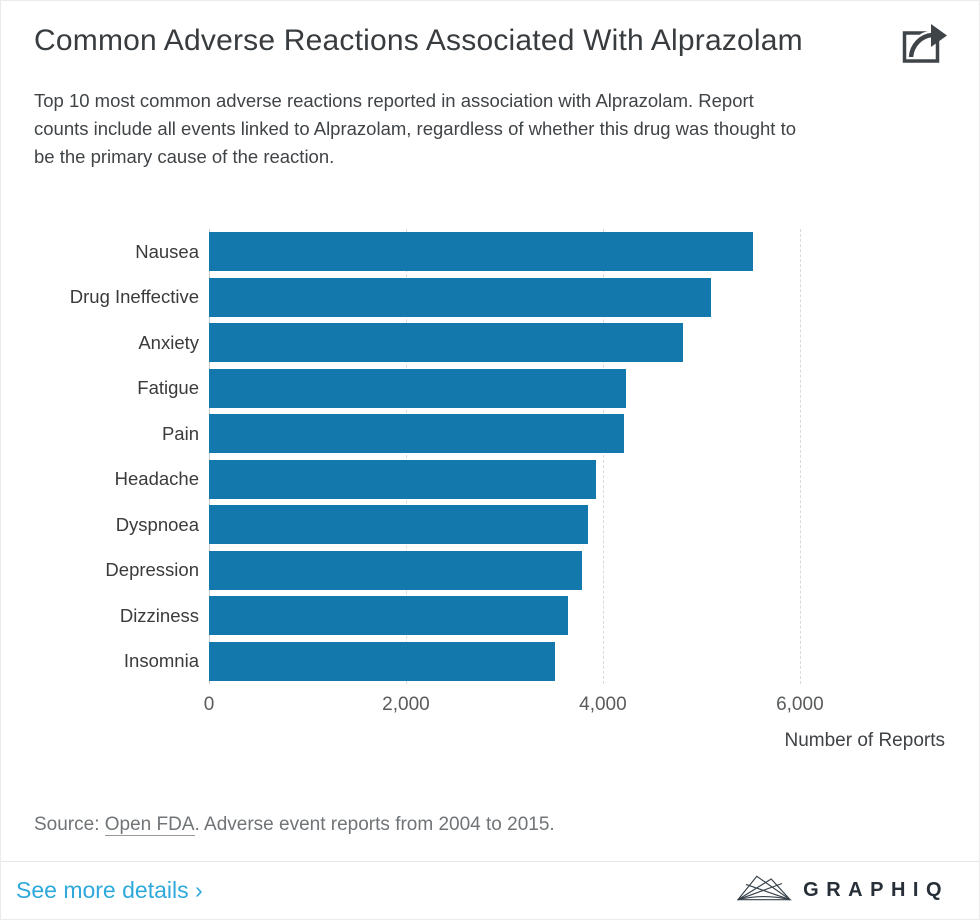 The image size is (980, 920). What do you see at coordinates (180, 433) in the screenshot?
I see `category-label: Pain` at bounding box center [180, 433].